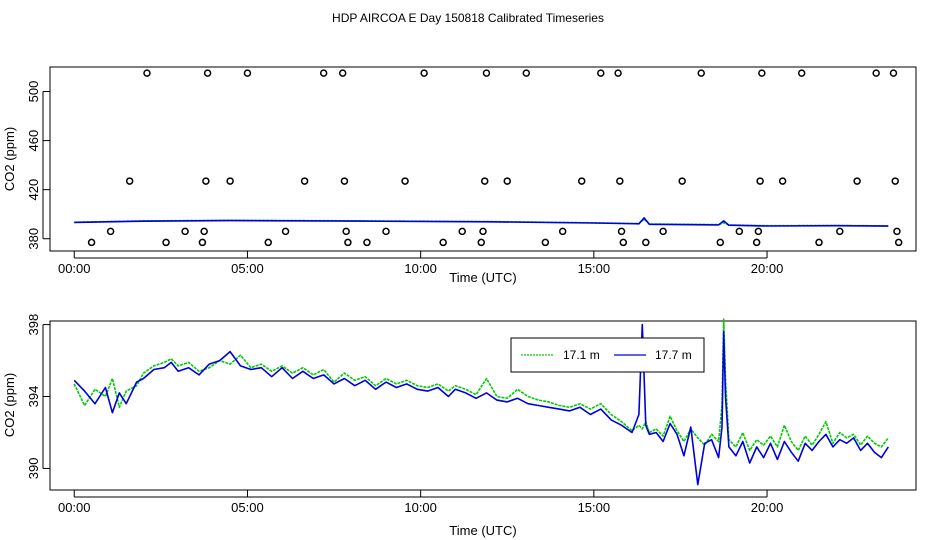 The height and width of the screenshot is (540, 936). Describe the element at coordinates (38, 165) in the screenshot. I see `top-y-axis: 380 420 460 500` at that location.